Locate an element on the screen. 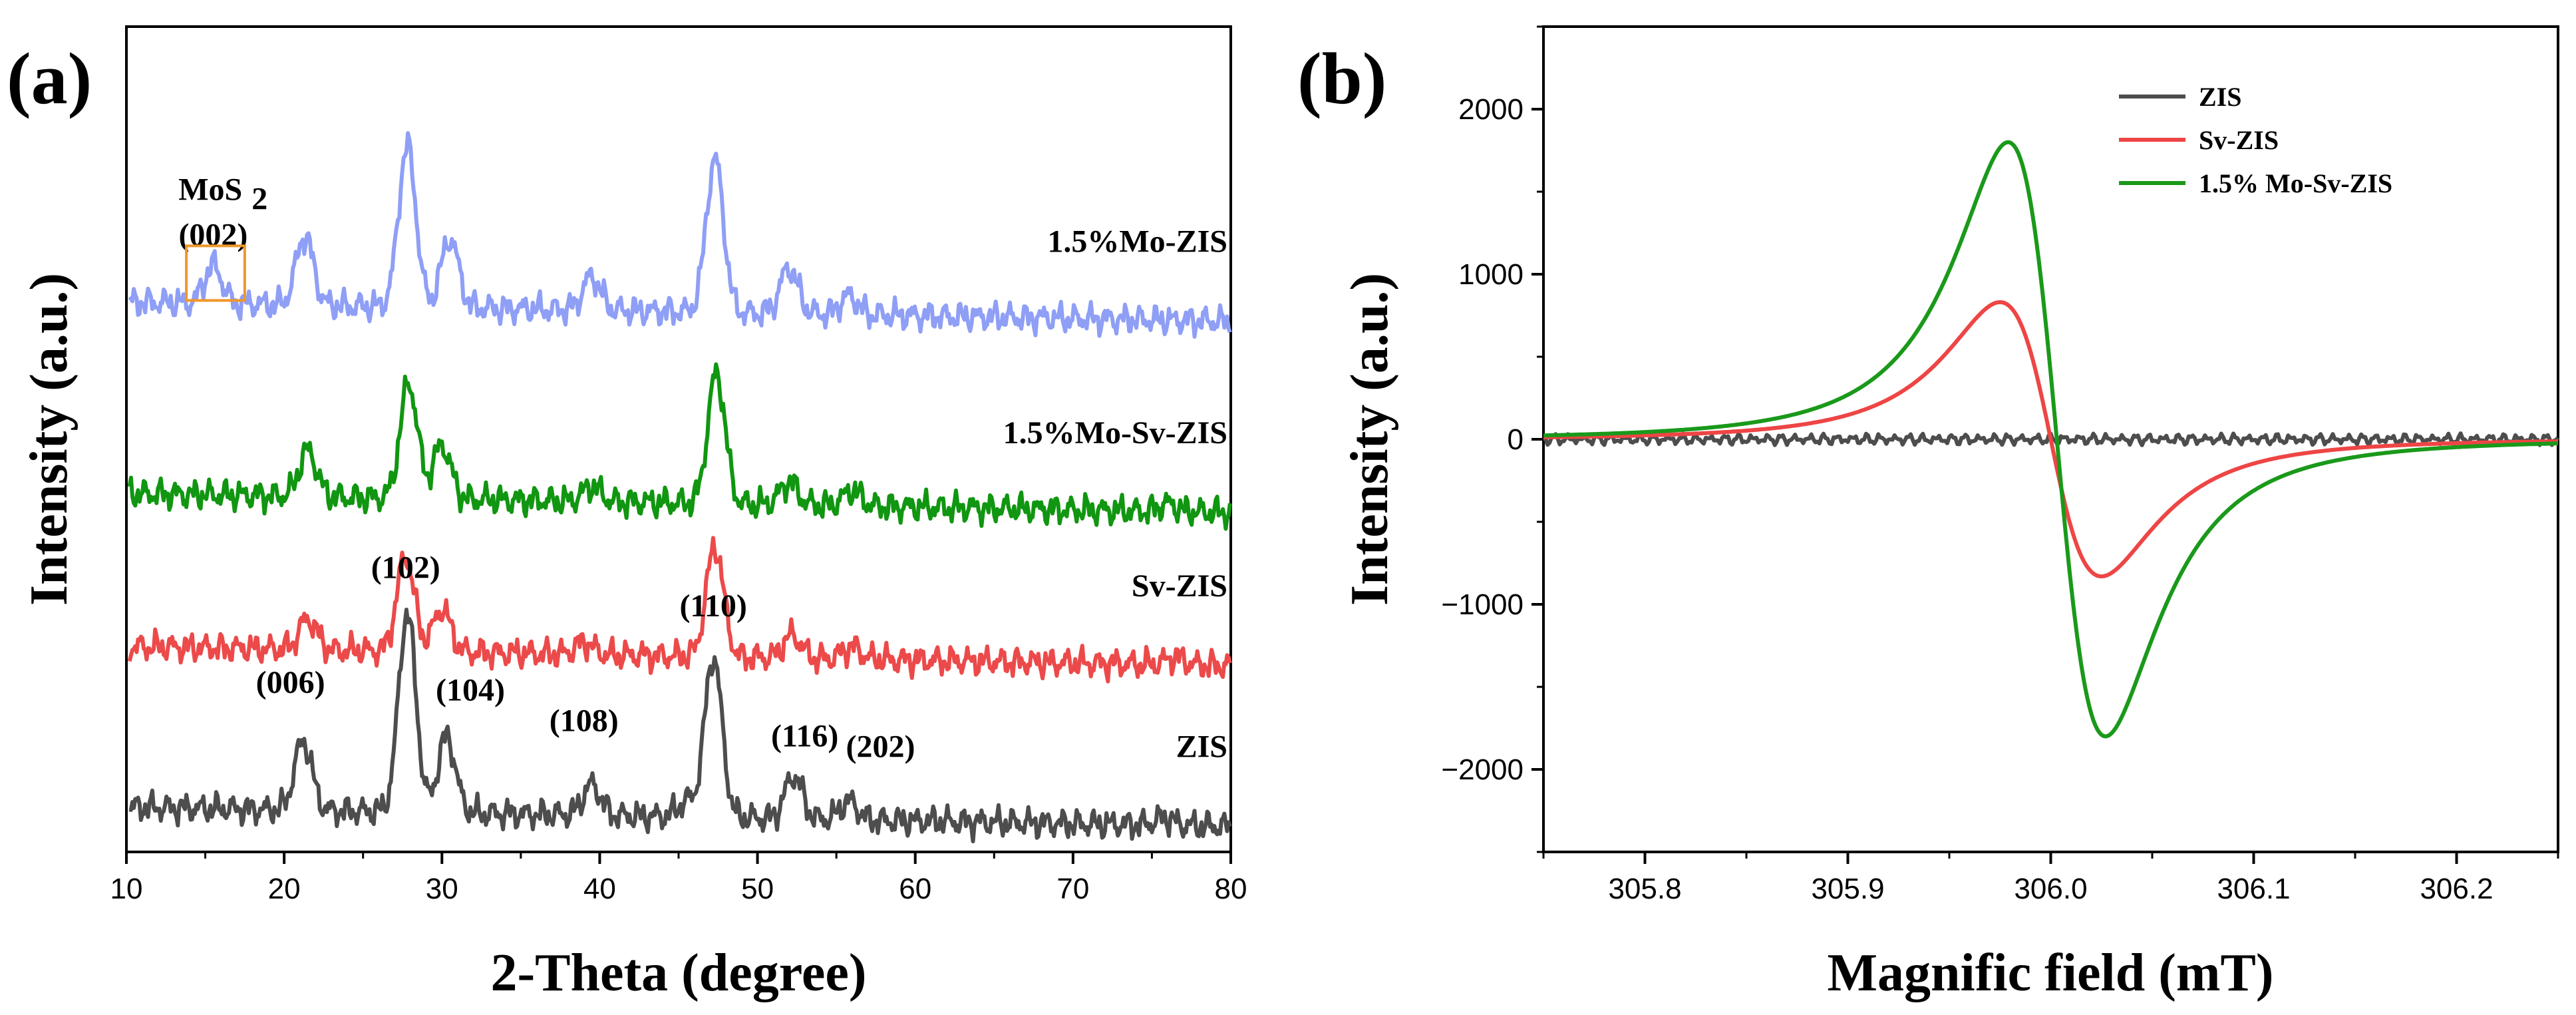 Image resolution: width=2576 pixels, height=1015 pixels. miller-index-label: (006) is located at coordinates (290, 682).